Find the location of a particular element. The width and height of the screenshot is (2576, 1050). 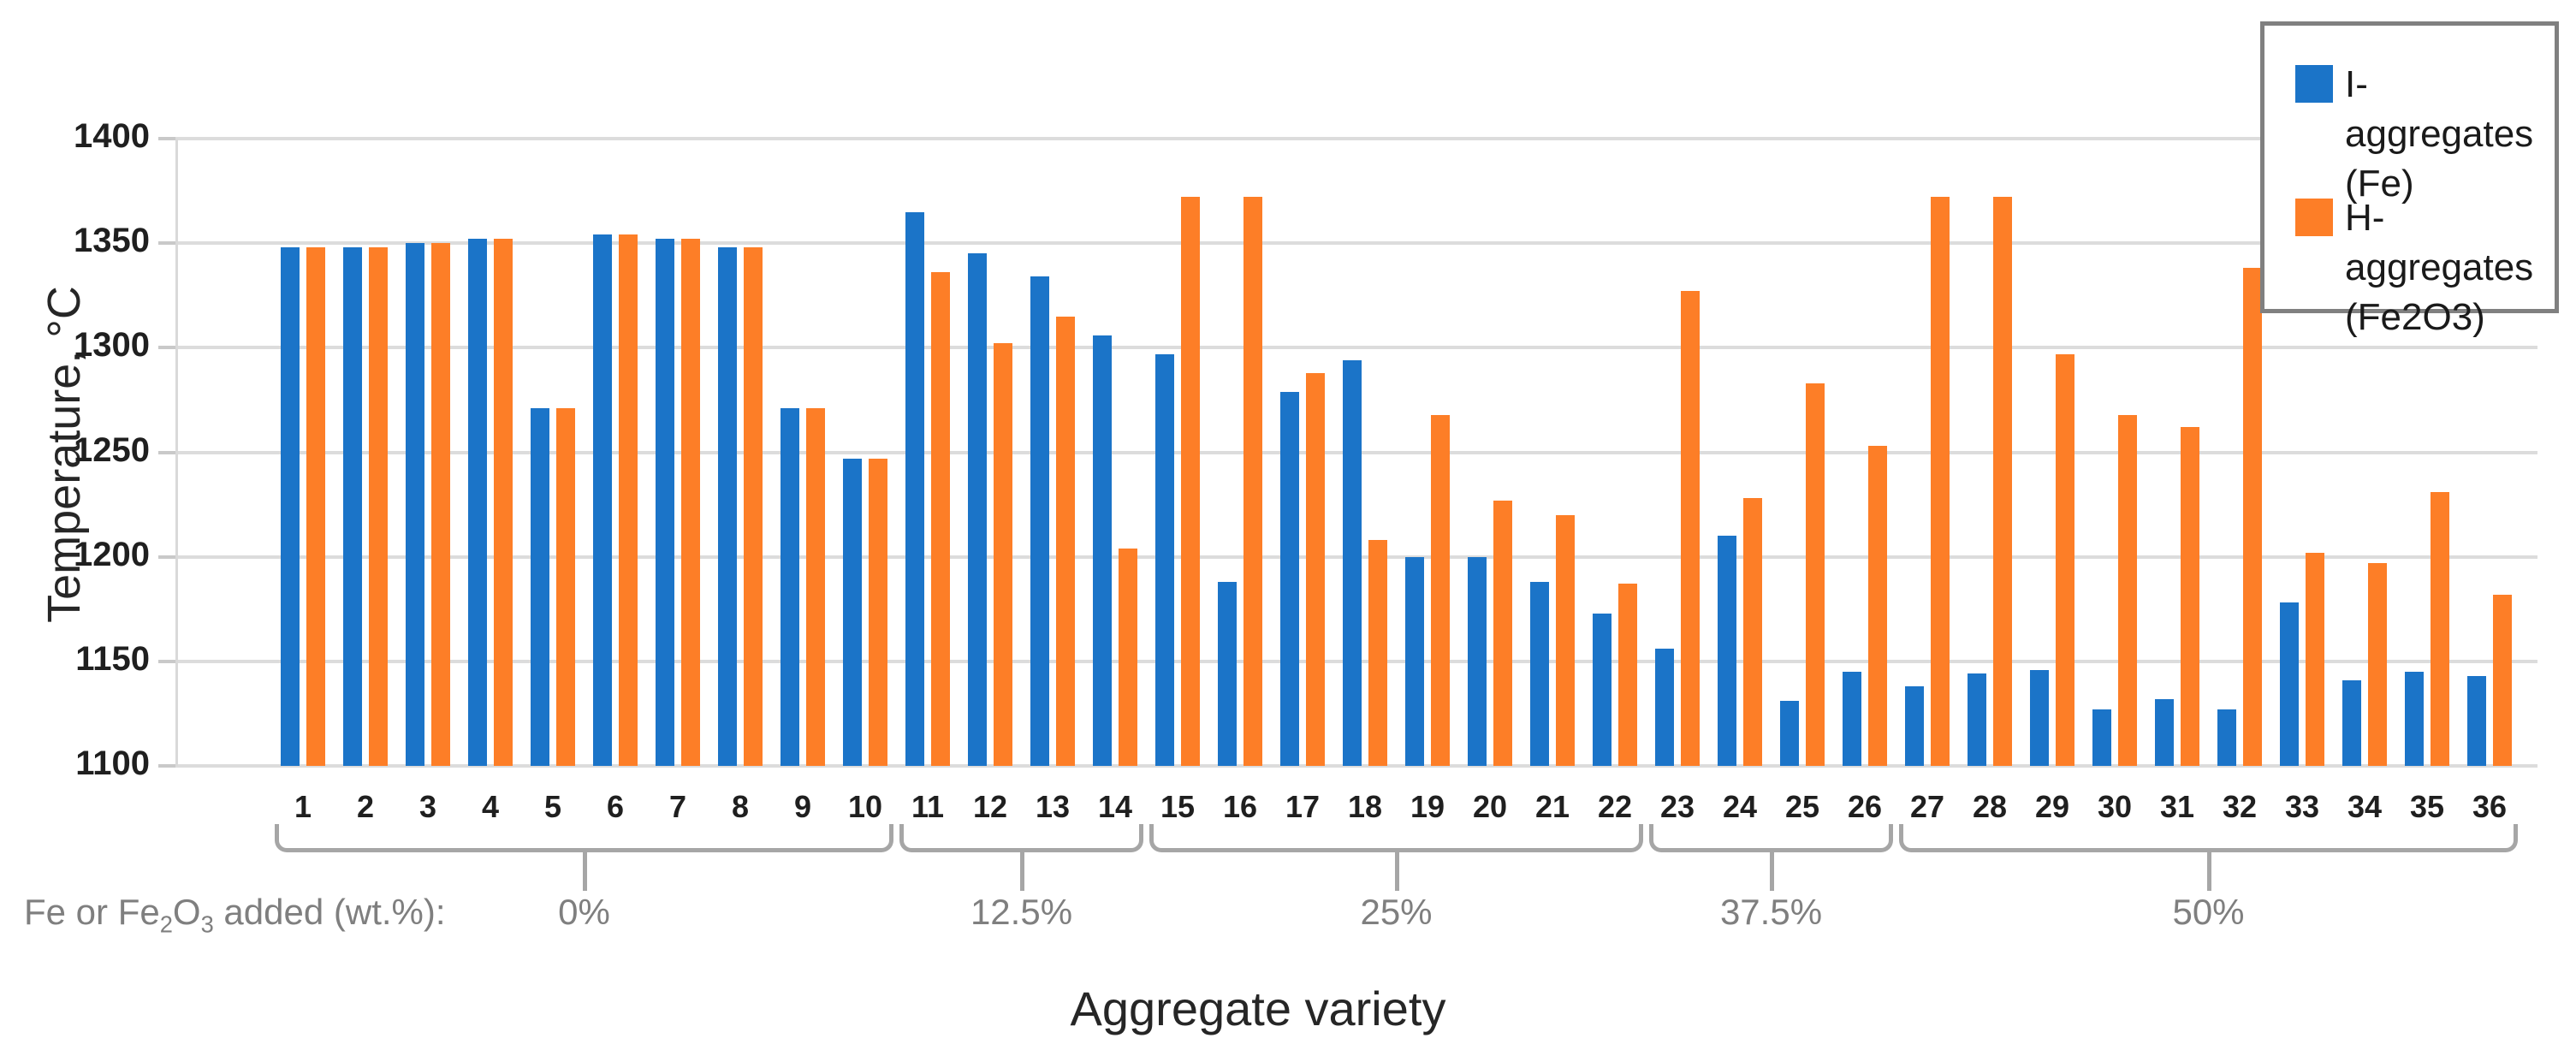

x-axis-title: Aggregate variety is located at coordinates (1258, 1008).